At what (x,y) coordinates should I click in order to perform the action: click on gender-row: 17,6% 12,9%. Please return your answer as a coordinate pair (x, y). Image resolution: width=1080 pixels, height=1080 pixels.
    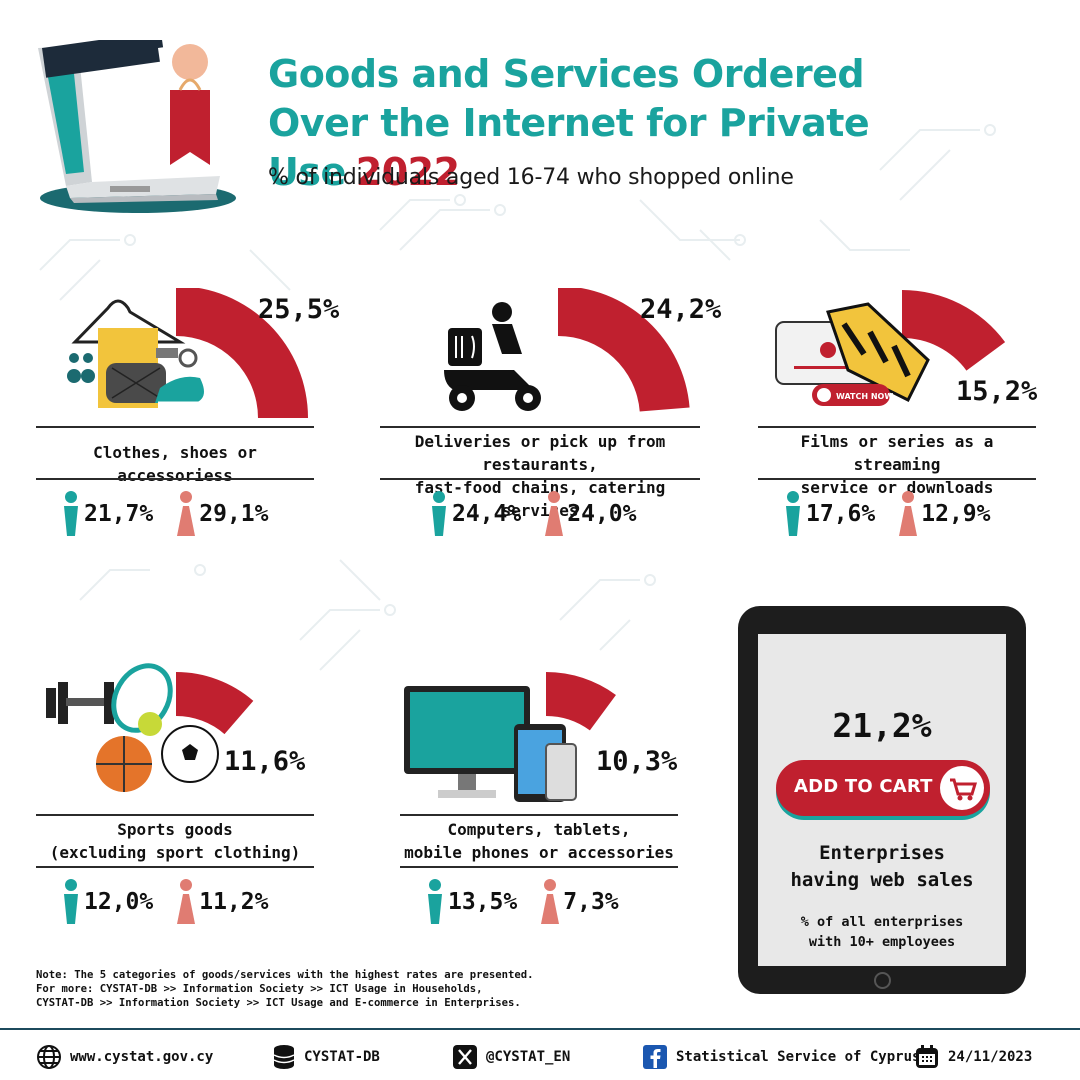
    Looking at the image, I should click on (899, 514).